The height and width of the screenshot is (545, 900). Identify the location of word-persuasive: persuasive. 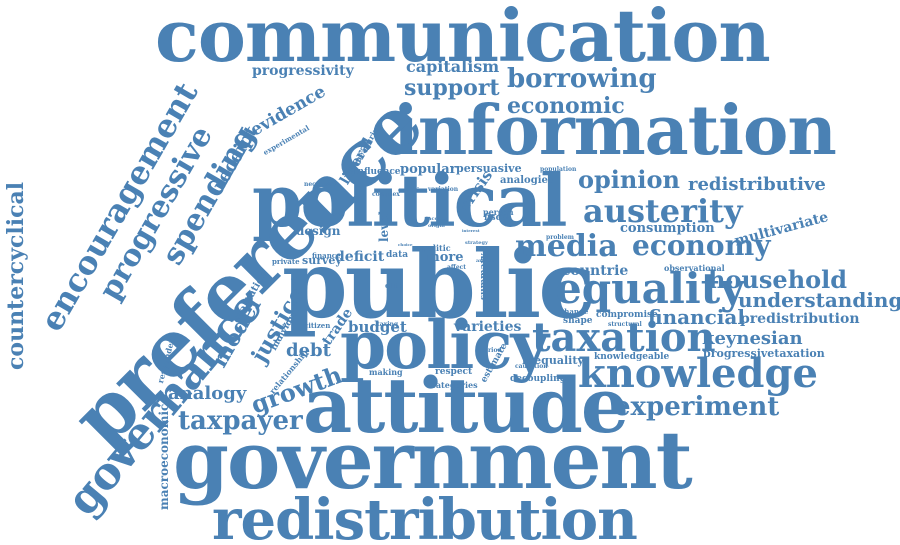
(489, 168).